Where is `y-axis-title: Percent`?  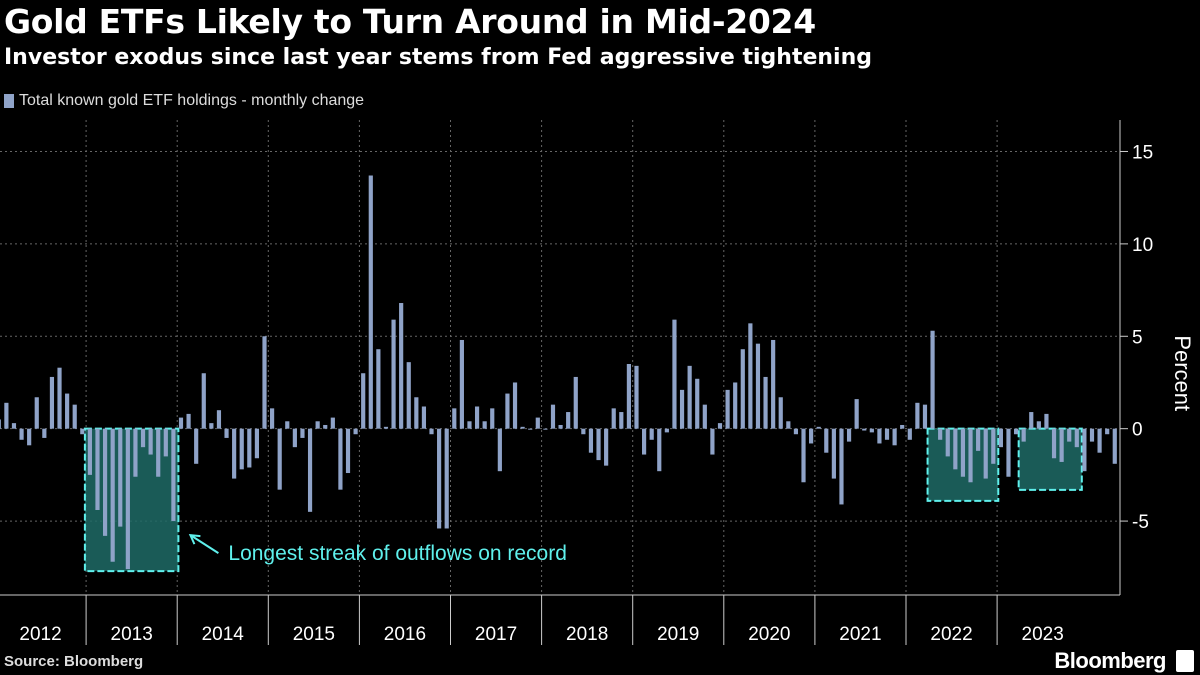
y-axis-title: Percent is located at coordinates (1182, 373).